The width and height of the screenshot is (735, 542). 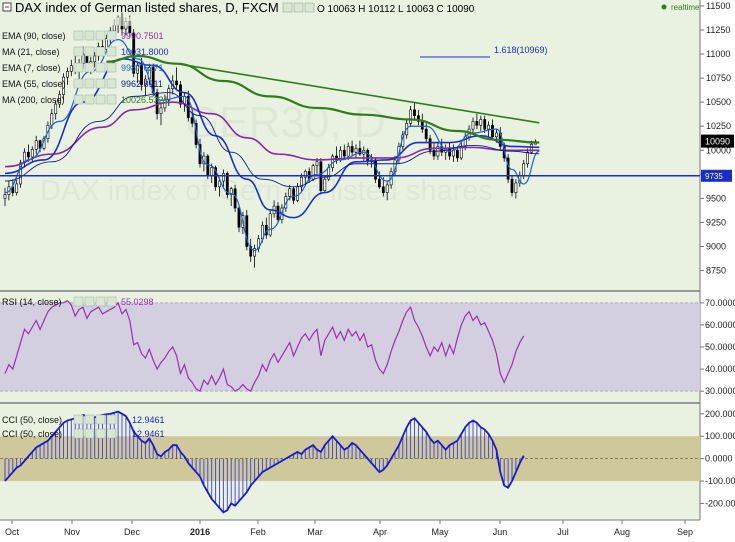 What do you see at coordinates (287, 7) in the screenshot?
I see `visibility-icon` at bounding box center [287, 7].